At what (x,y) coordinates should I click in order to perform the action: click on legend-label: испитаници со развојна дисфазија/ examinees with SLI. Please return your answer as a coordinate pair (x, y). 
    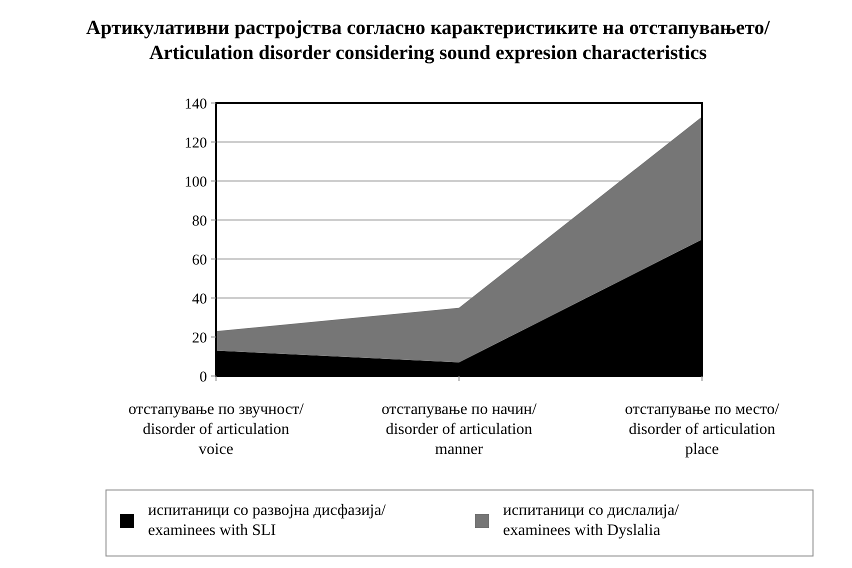
    Looking at the image, I should click on (267, 520).